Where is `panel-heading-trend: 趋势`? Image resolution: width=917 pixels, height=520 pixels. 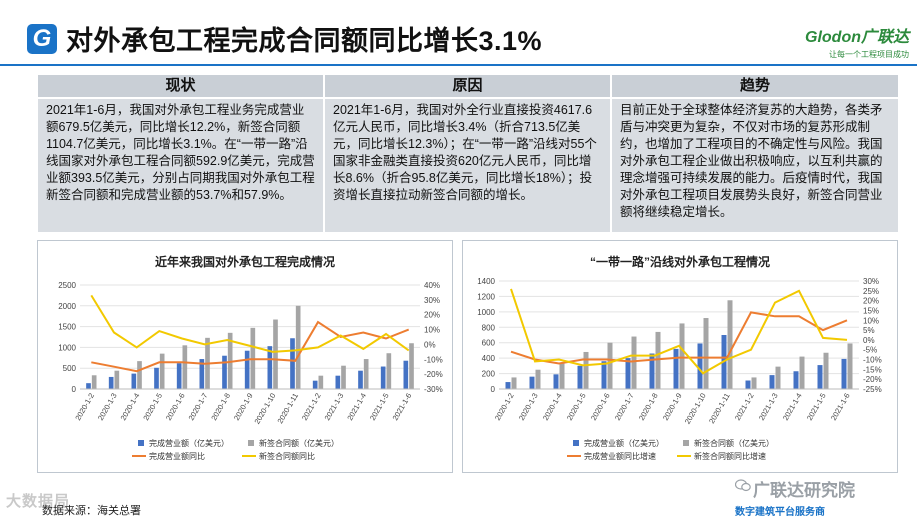 panel-heading-trend: 趋势 is located at coordinates (755, 86).